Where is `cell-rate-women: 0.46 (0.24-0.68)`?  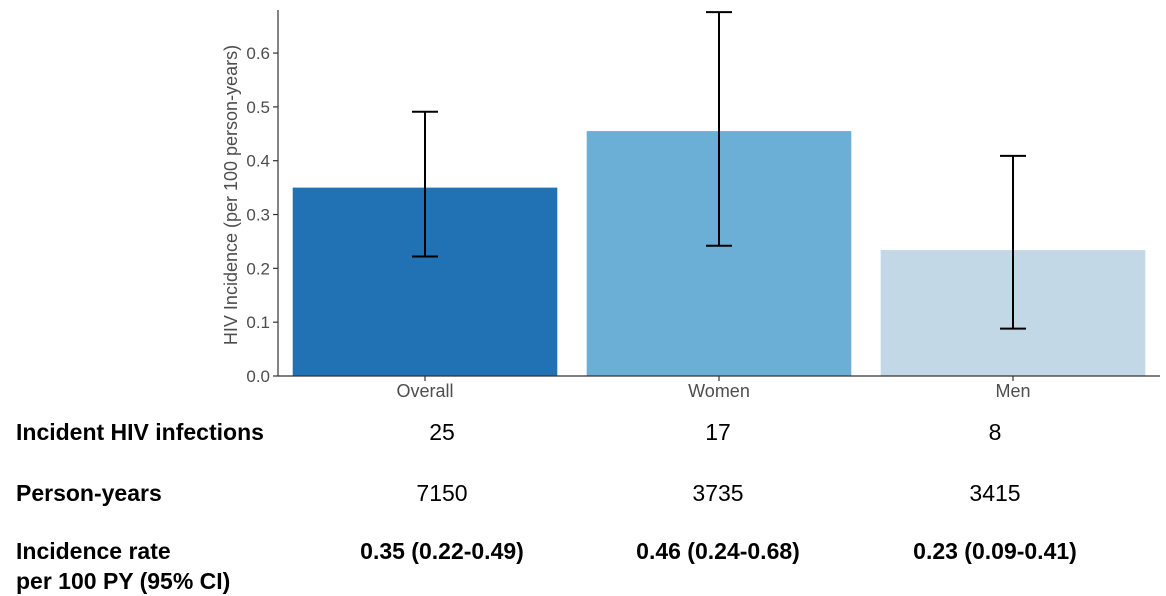
cell-rate-women: 0.46 (0.24-0.68) is located at coordinates (718, 551).